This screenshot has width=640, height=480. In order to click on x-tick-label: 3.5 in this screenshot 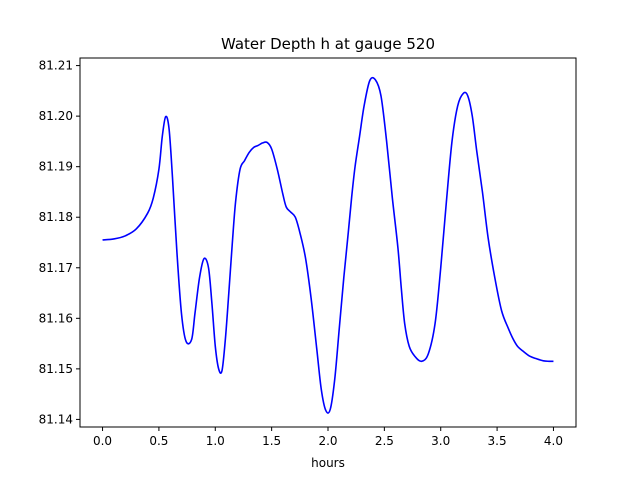, I will do `click(497, 441)`.